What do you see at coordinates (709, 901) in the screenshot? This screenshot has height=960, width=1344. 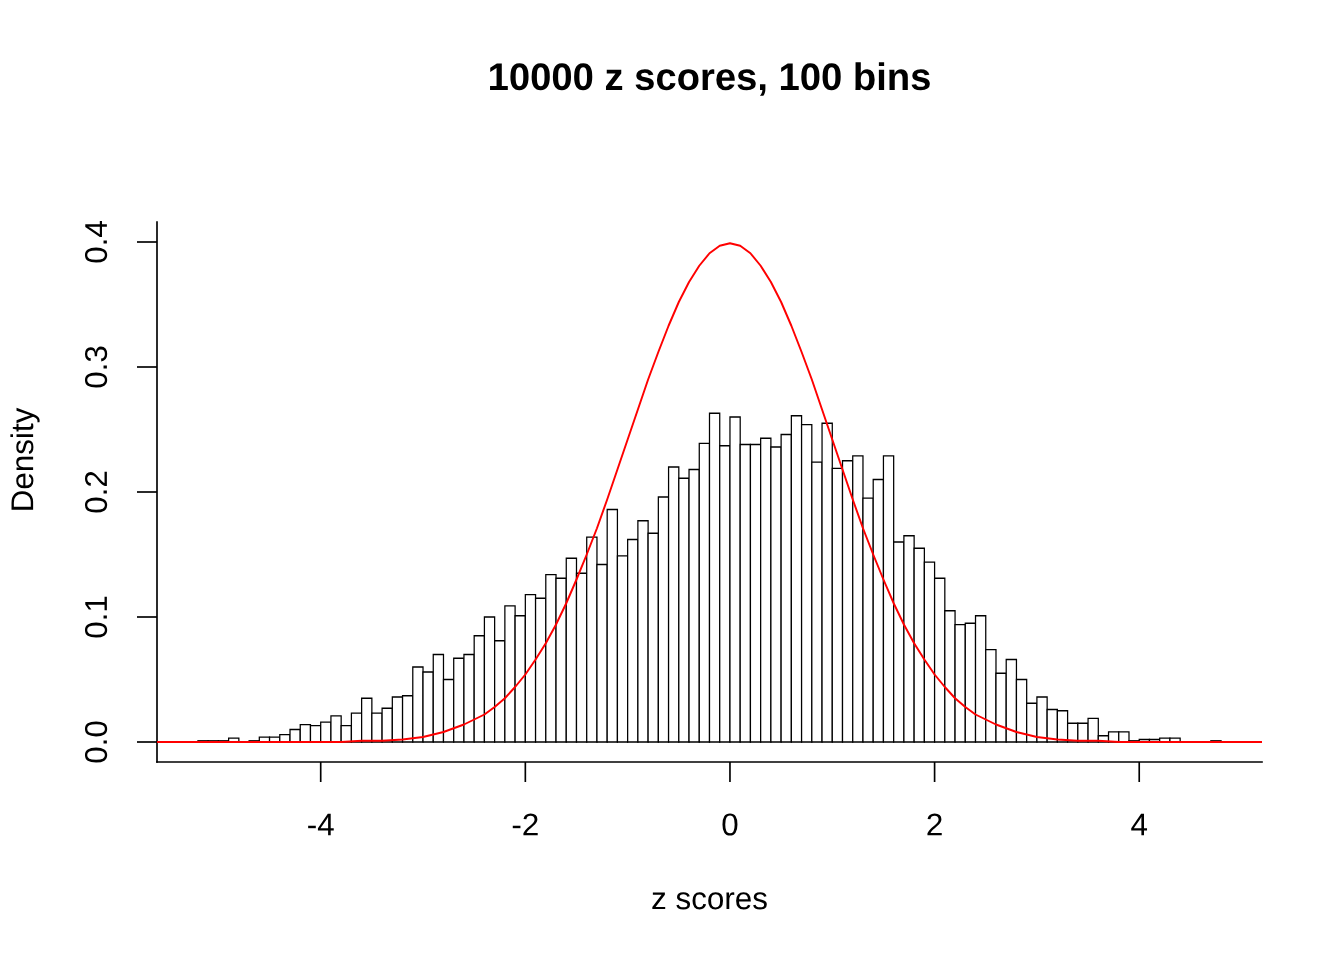 I see `x-axis-title: z scores` at bounding box center [709, 901].